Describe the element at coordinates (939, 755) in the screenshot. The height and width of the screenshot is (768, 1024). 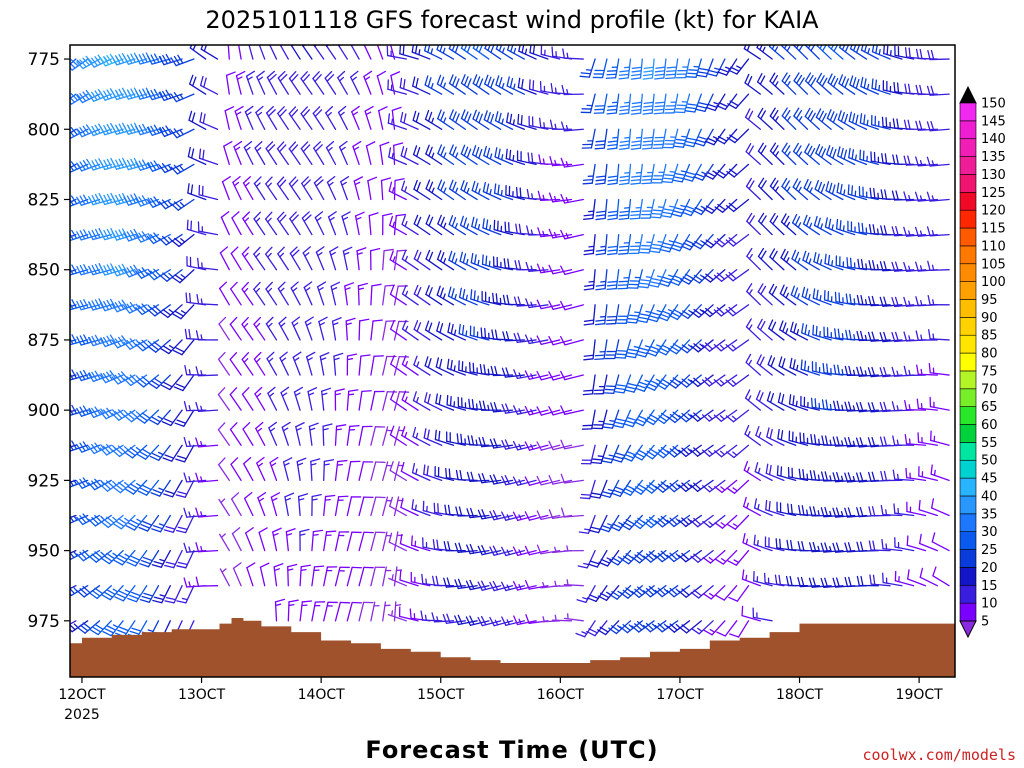
I see `credit-link: coolwx.com/models` at that location.